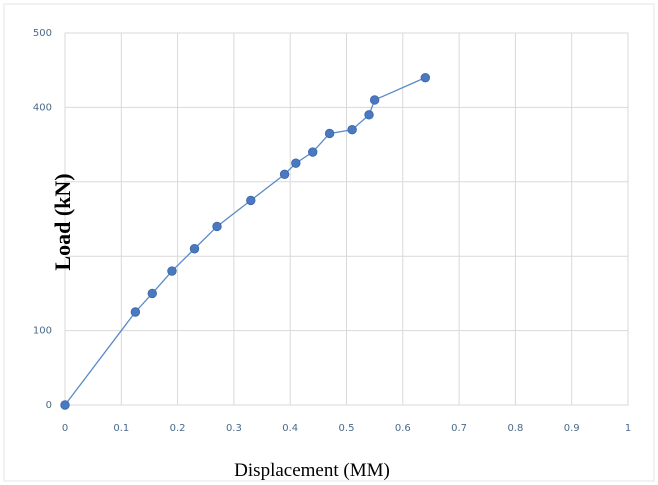  What do you see at coordinates (42, 33) in the screenshot?
I see `y-tick-label: 500` at bounding box center [42, 33].